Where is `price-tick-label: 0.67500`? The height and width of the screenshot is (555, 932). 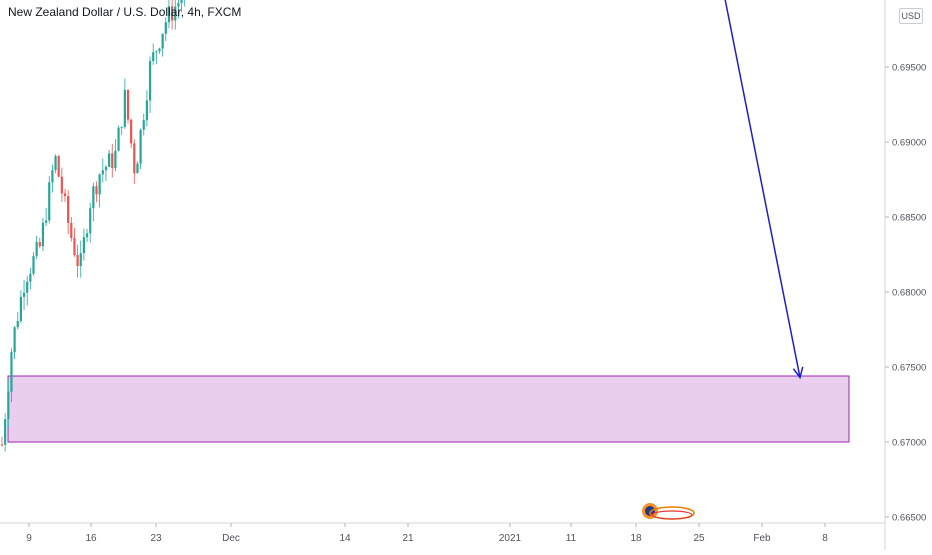 price-tick-label: 0.67500 is located at coordinates (909, 368).